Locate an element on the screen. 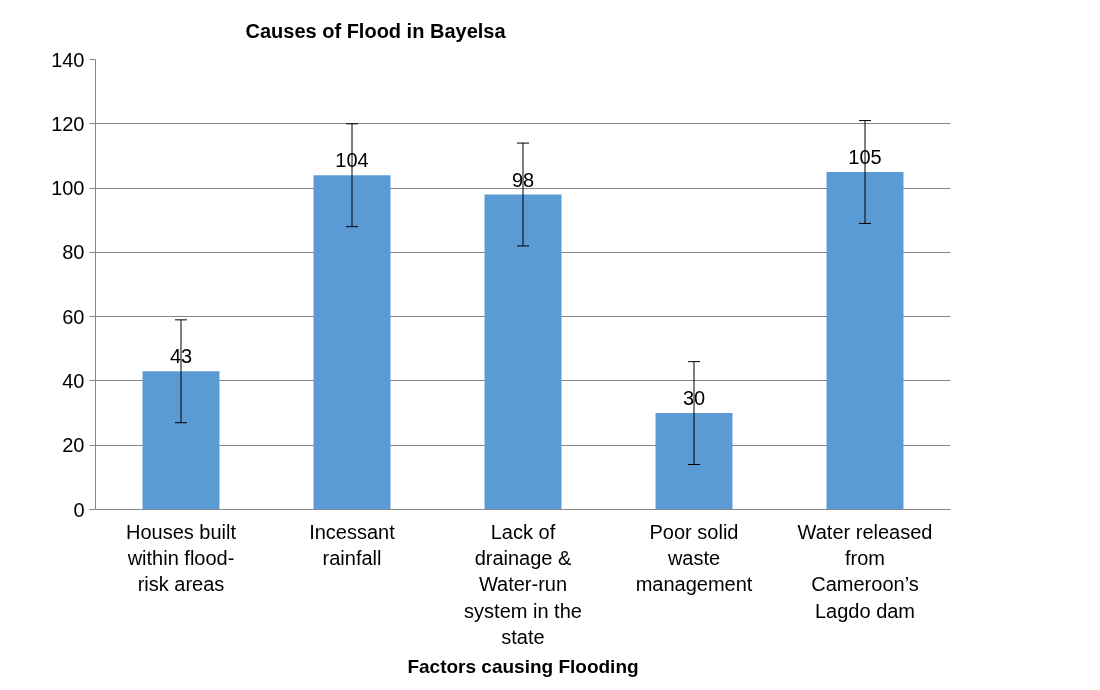 This screenshot has width=1100, height=690. y-tick-label: 100 is located at coordinates (68, 188).